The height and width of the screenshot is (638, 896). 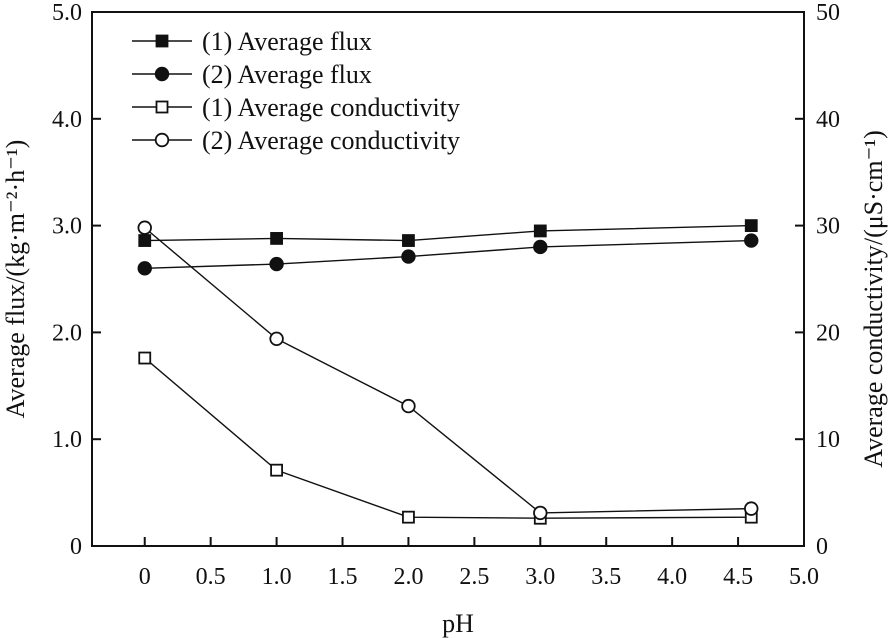 What do you see at coordinates (828, 227) in the screenshot?
I see `right-y-tick-label: 30` at bounding box center [828, 227].